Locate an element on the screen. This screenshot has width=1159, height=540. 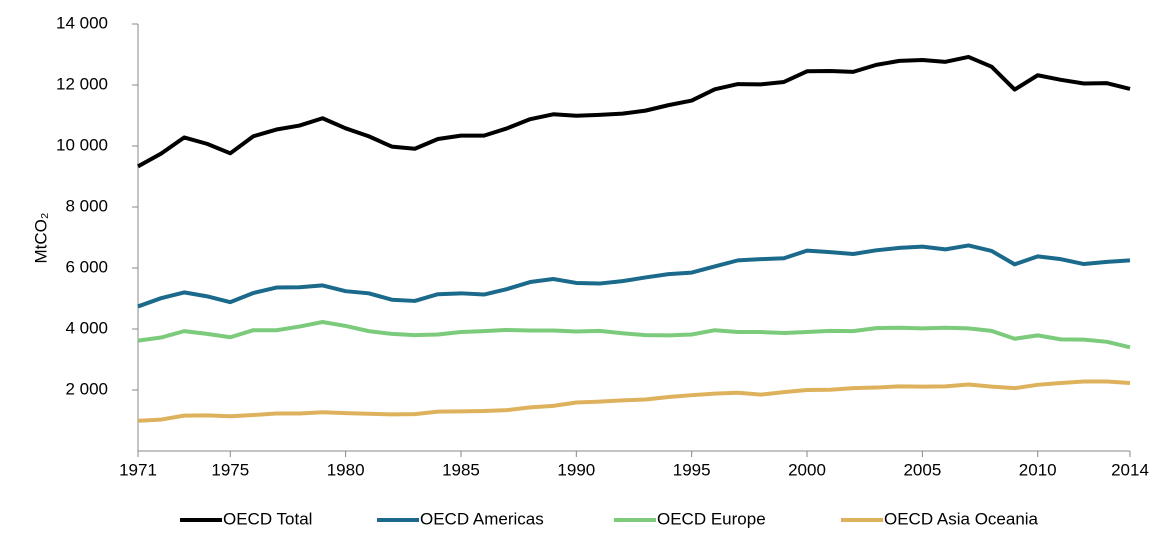
legend-label: OECD Total is located at coordinates (267, 518).